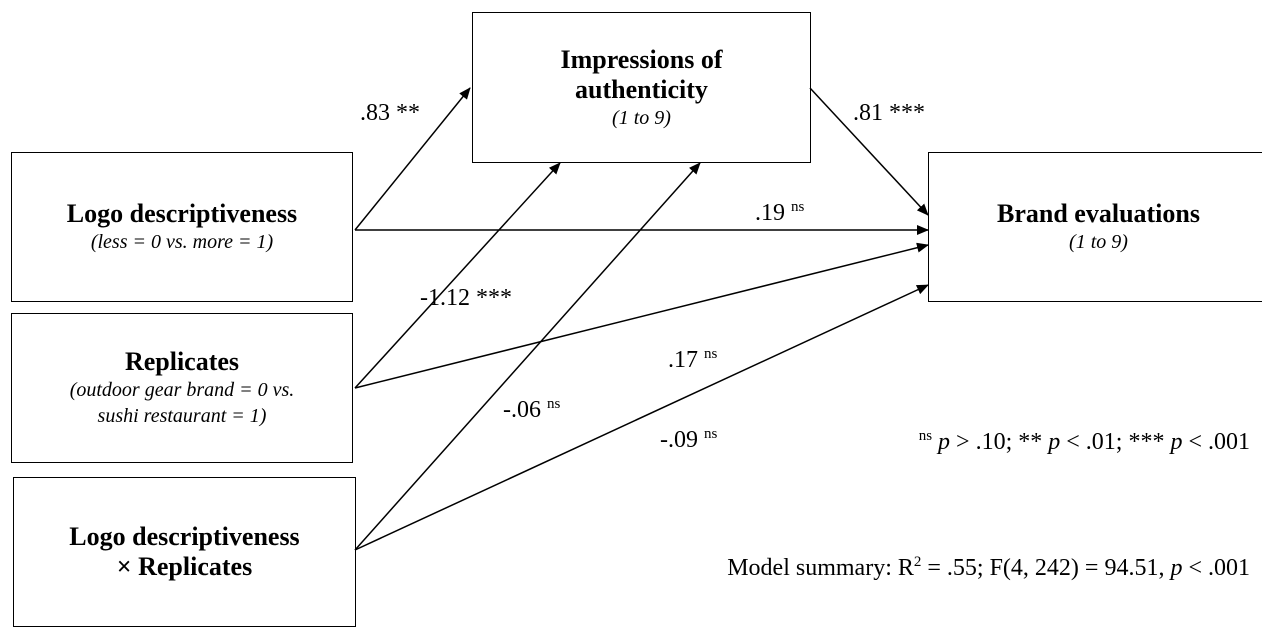 This screenshot has width=1262, height=627. Describe the element at coordinates (641, 59) in the screenshot. I see `node-title: Impressions of` at that location.